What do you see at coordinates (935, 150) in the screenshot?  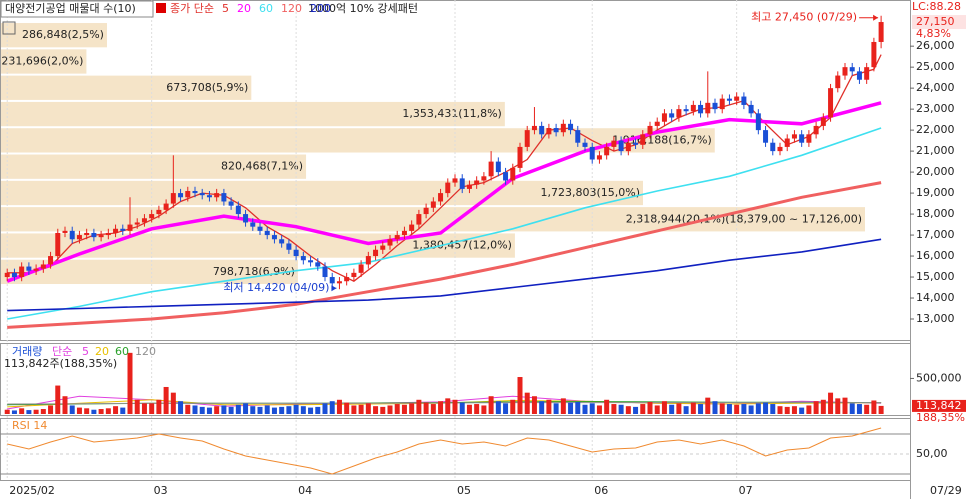 I see `y-tick-label: 21,000` at bounding box center [935, 150].